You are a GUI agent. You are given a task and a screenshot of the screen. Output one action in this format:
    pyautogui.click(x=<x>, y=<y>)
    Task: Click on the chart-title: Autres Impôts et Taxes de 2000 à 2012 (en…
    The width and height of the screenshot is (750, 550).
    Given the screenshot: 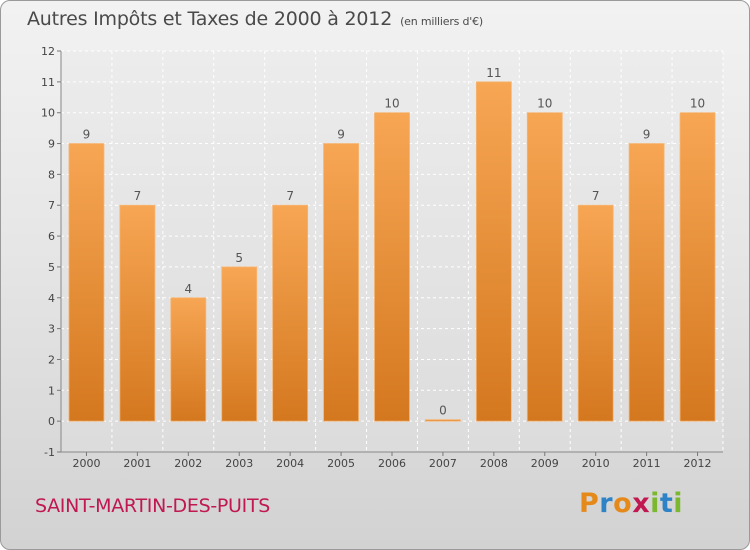 What is the action you would take?
    pyautogui.click(x=255, y=19)
    